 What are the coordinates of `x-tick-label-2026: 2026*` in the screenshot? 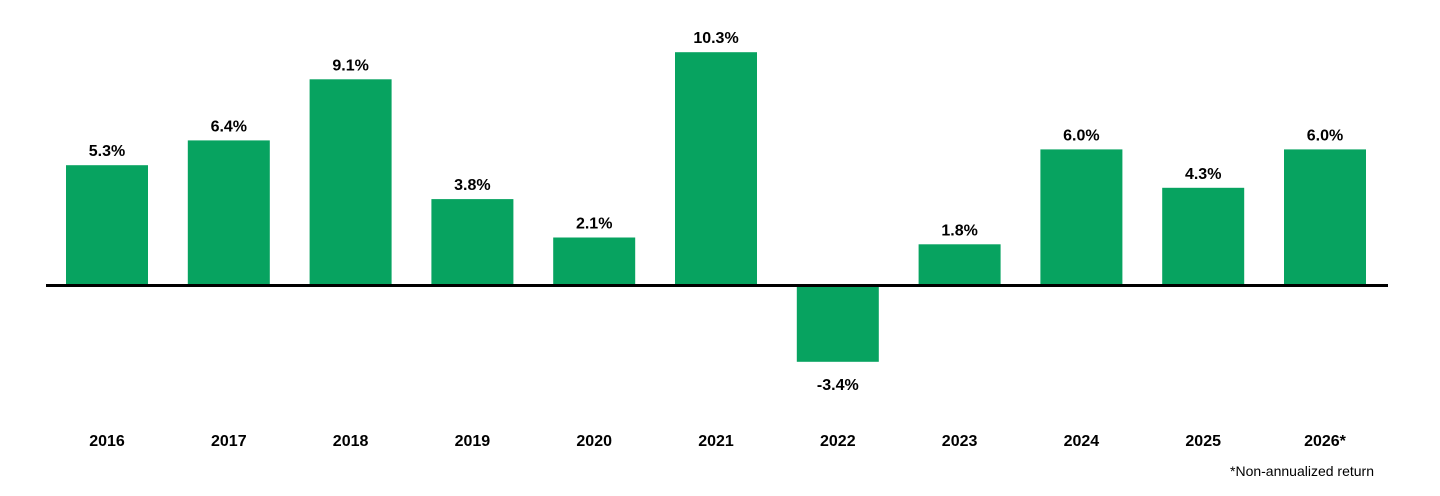 It's located at (1325, 441).